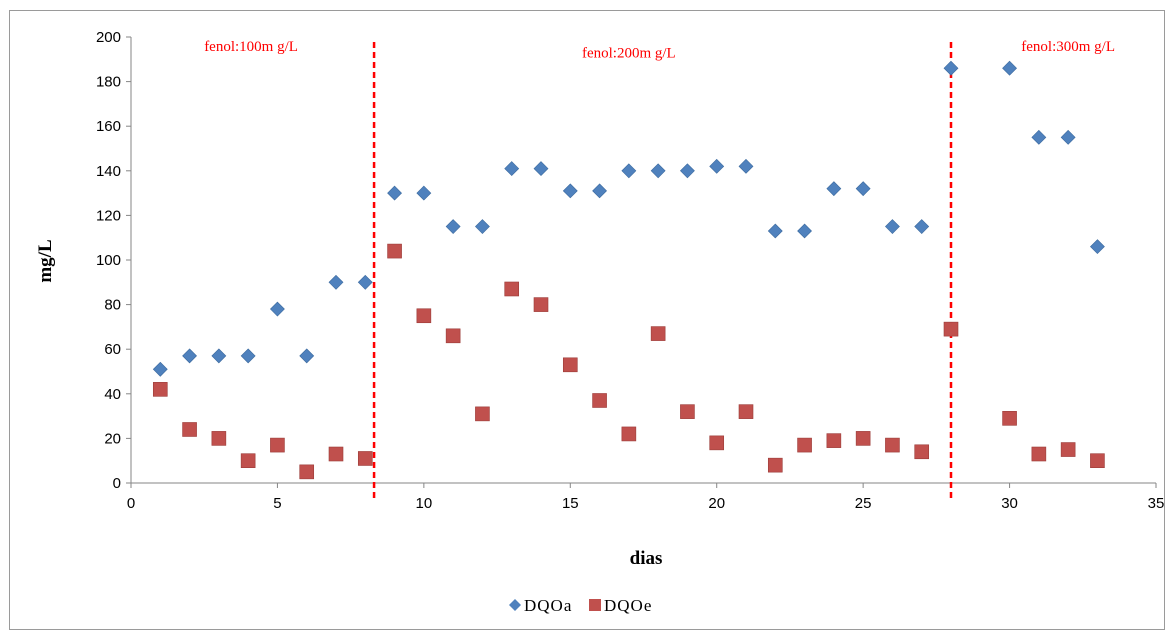 The height and width of the screenshot is (636, 1171). I want to click on x-axis-title: dias, so click(646, 558).